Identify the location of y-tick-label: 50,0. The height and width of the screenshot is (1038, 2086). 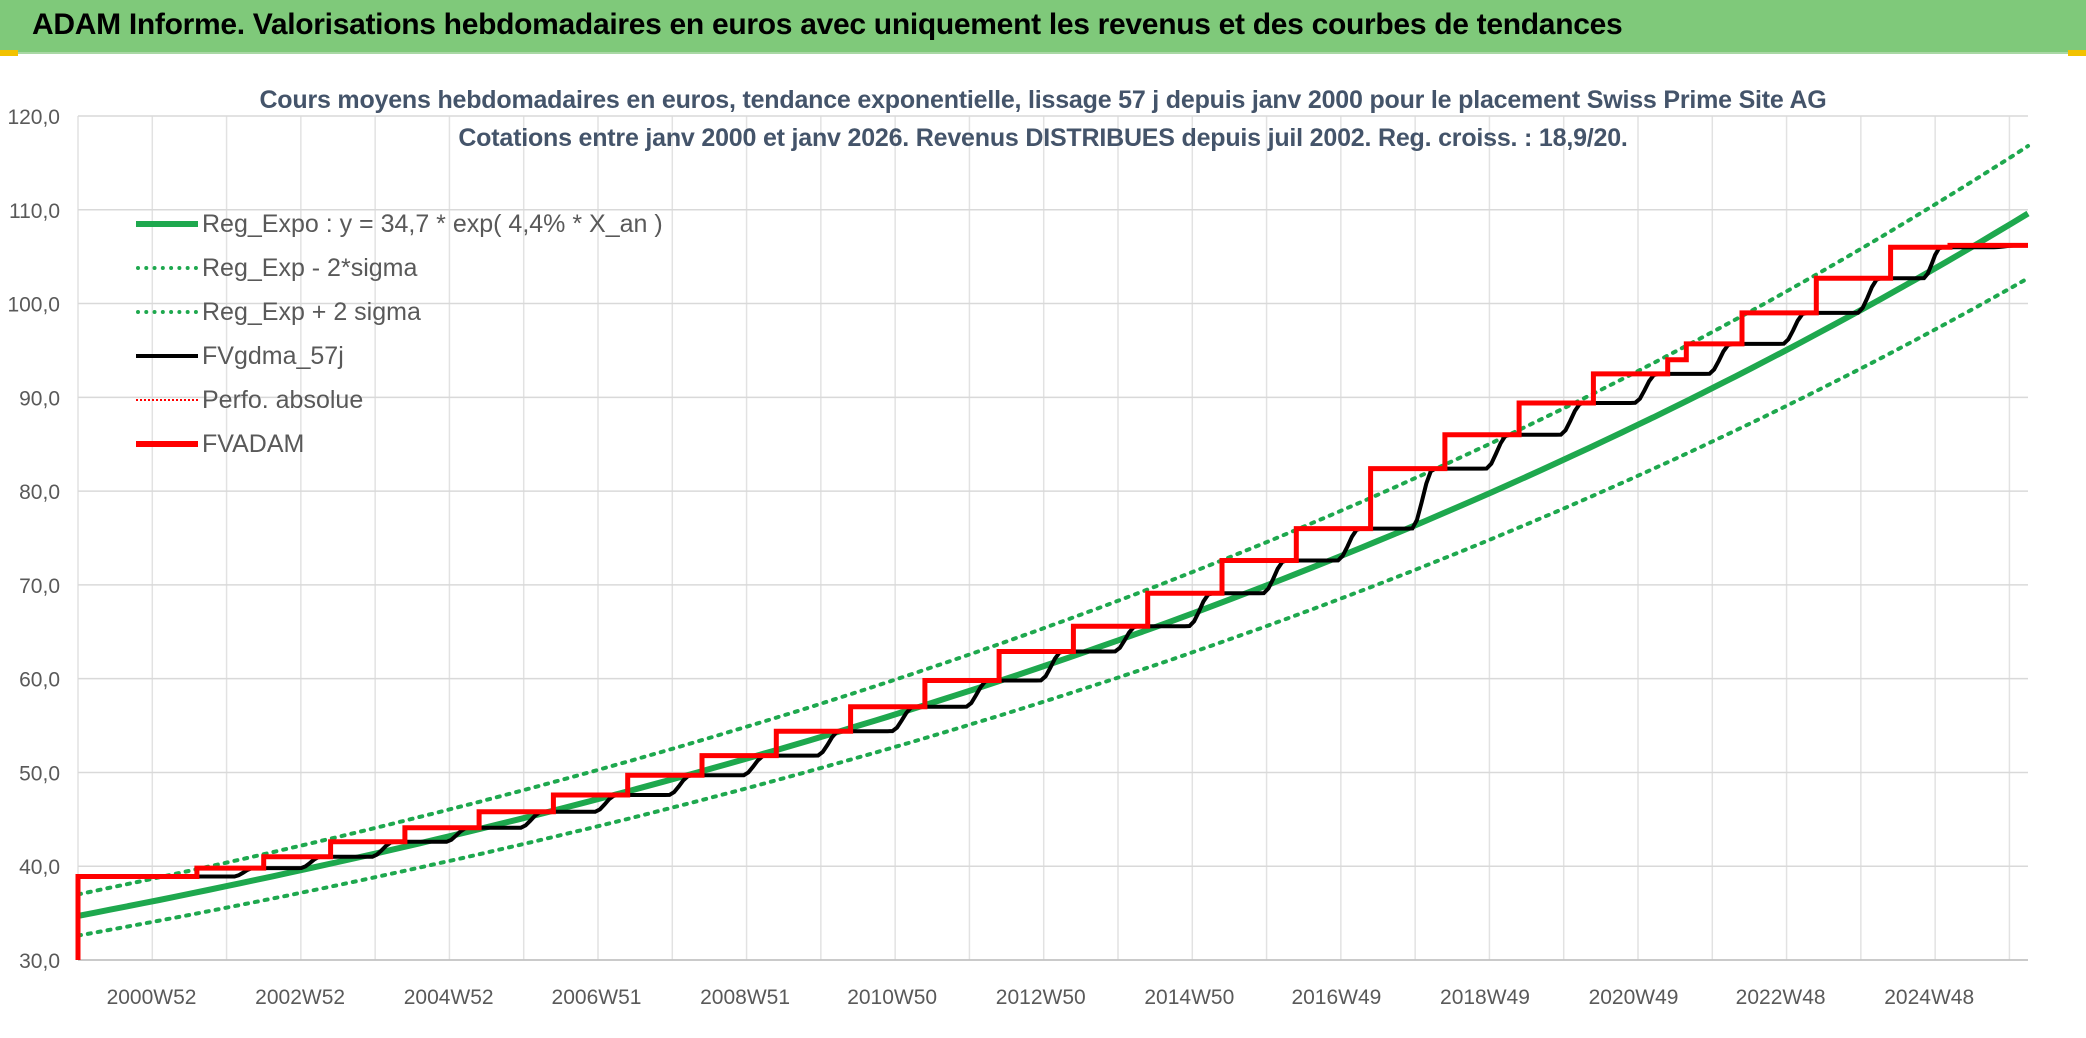
(39, 773).